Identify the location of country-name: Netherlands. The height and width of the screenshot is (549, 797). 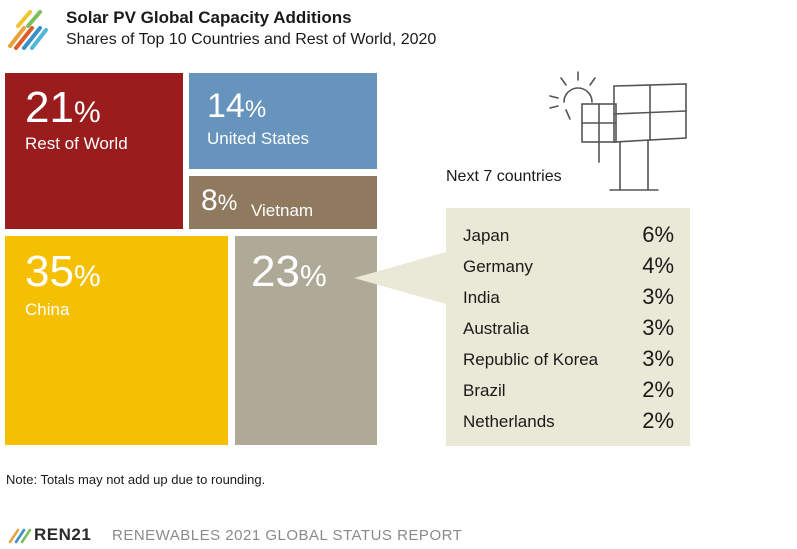
(509, 421).